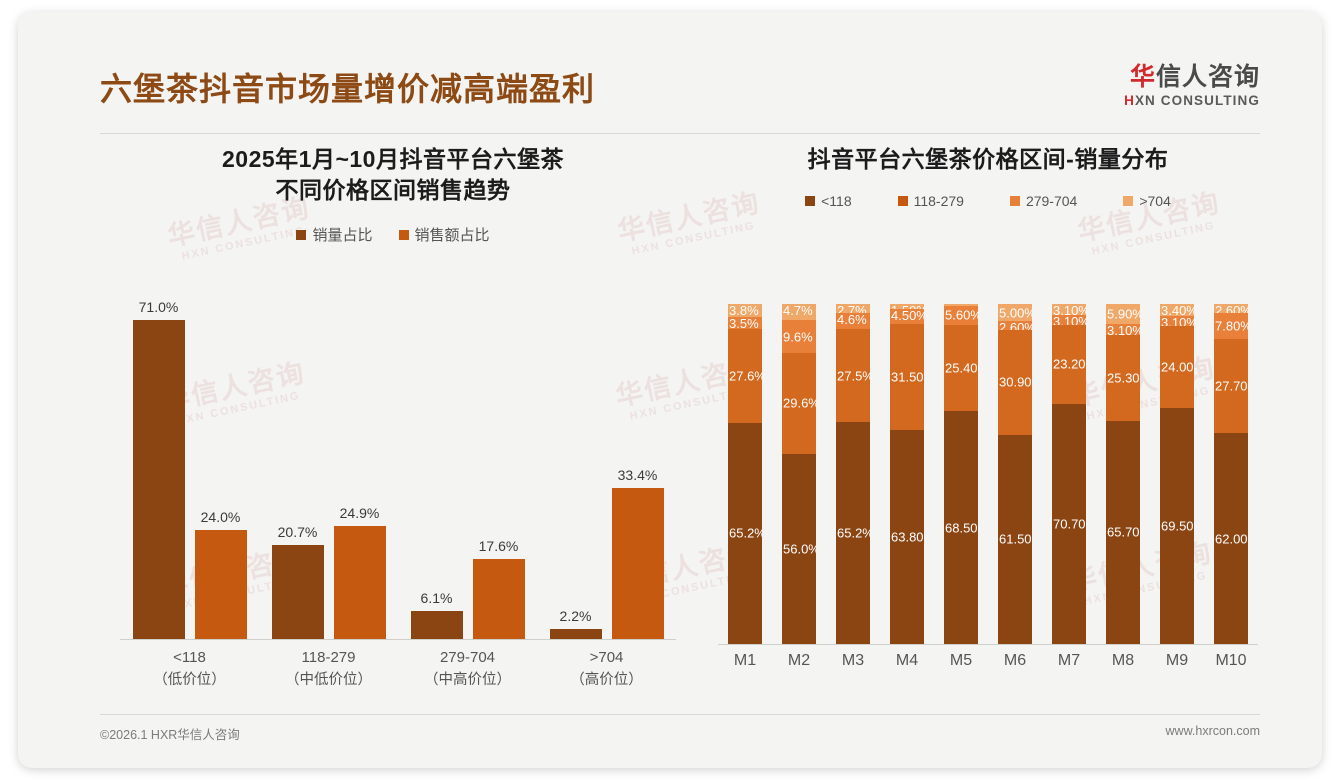 The image size is (1340, 780). I want to click on legend-item: <118, so click(828, 201).